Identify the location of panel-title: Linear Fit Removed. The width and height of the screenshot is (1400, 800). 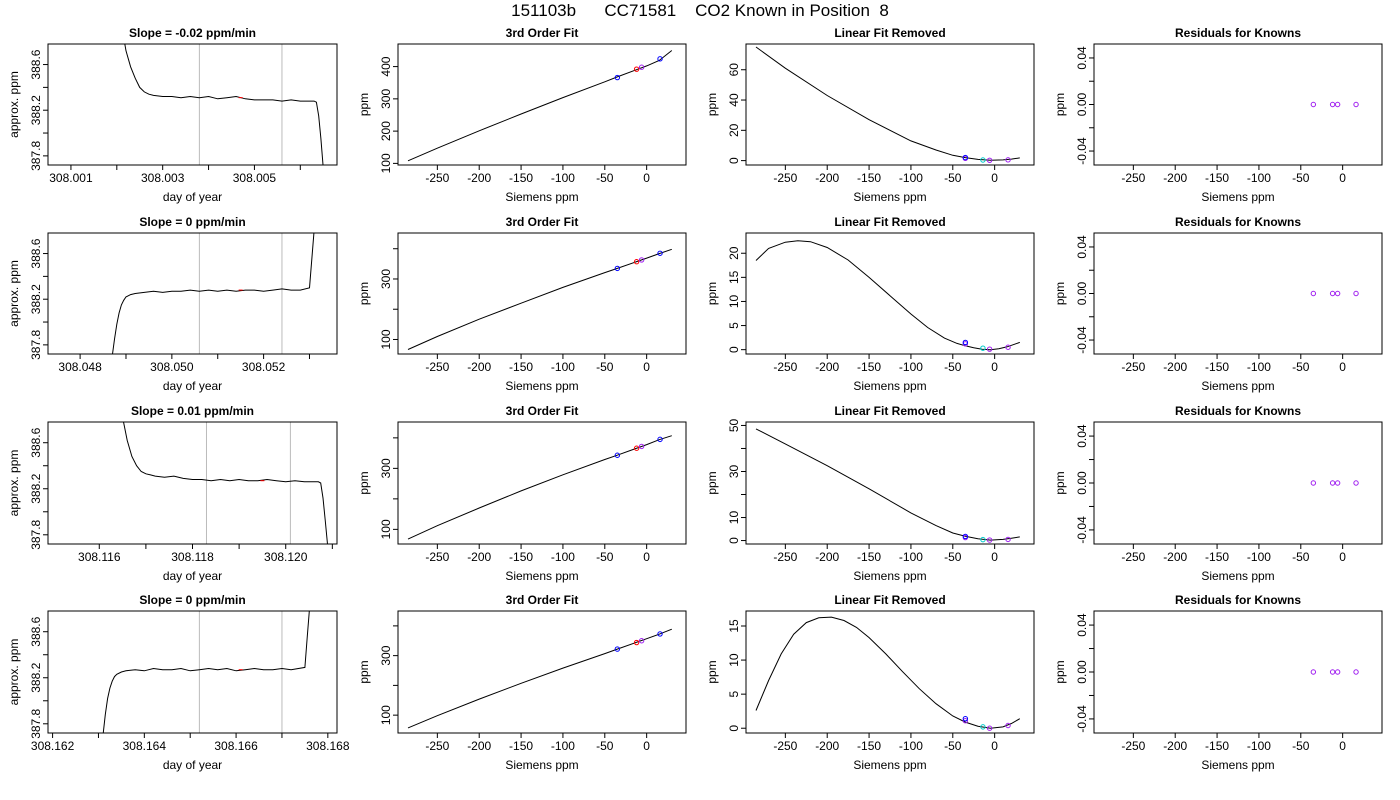
(889, 222).